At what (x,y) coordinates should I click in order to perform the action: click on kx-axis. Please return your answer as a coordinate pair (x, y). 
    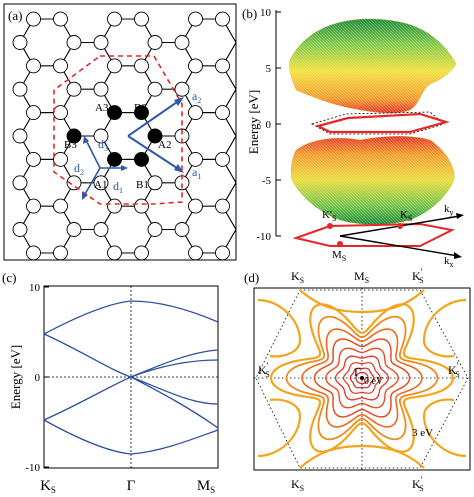
    Looking at the image, I should click on (399, 246).